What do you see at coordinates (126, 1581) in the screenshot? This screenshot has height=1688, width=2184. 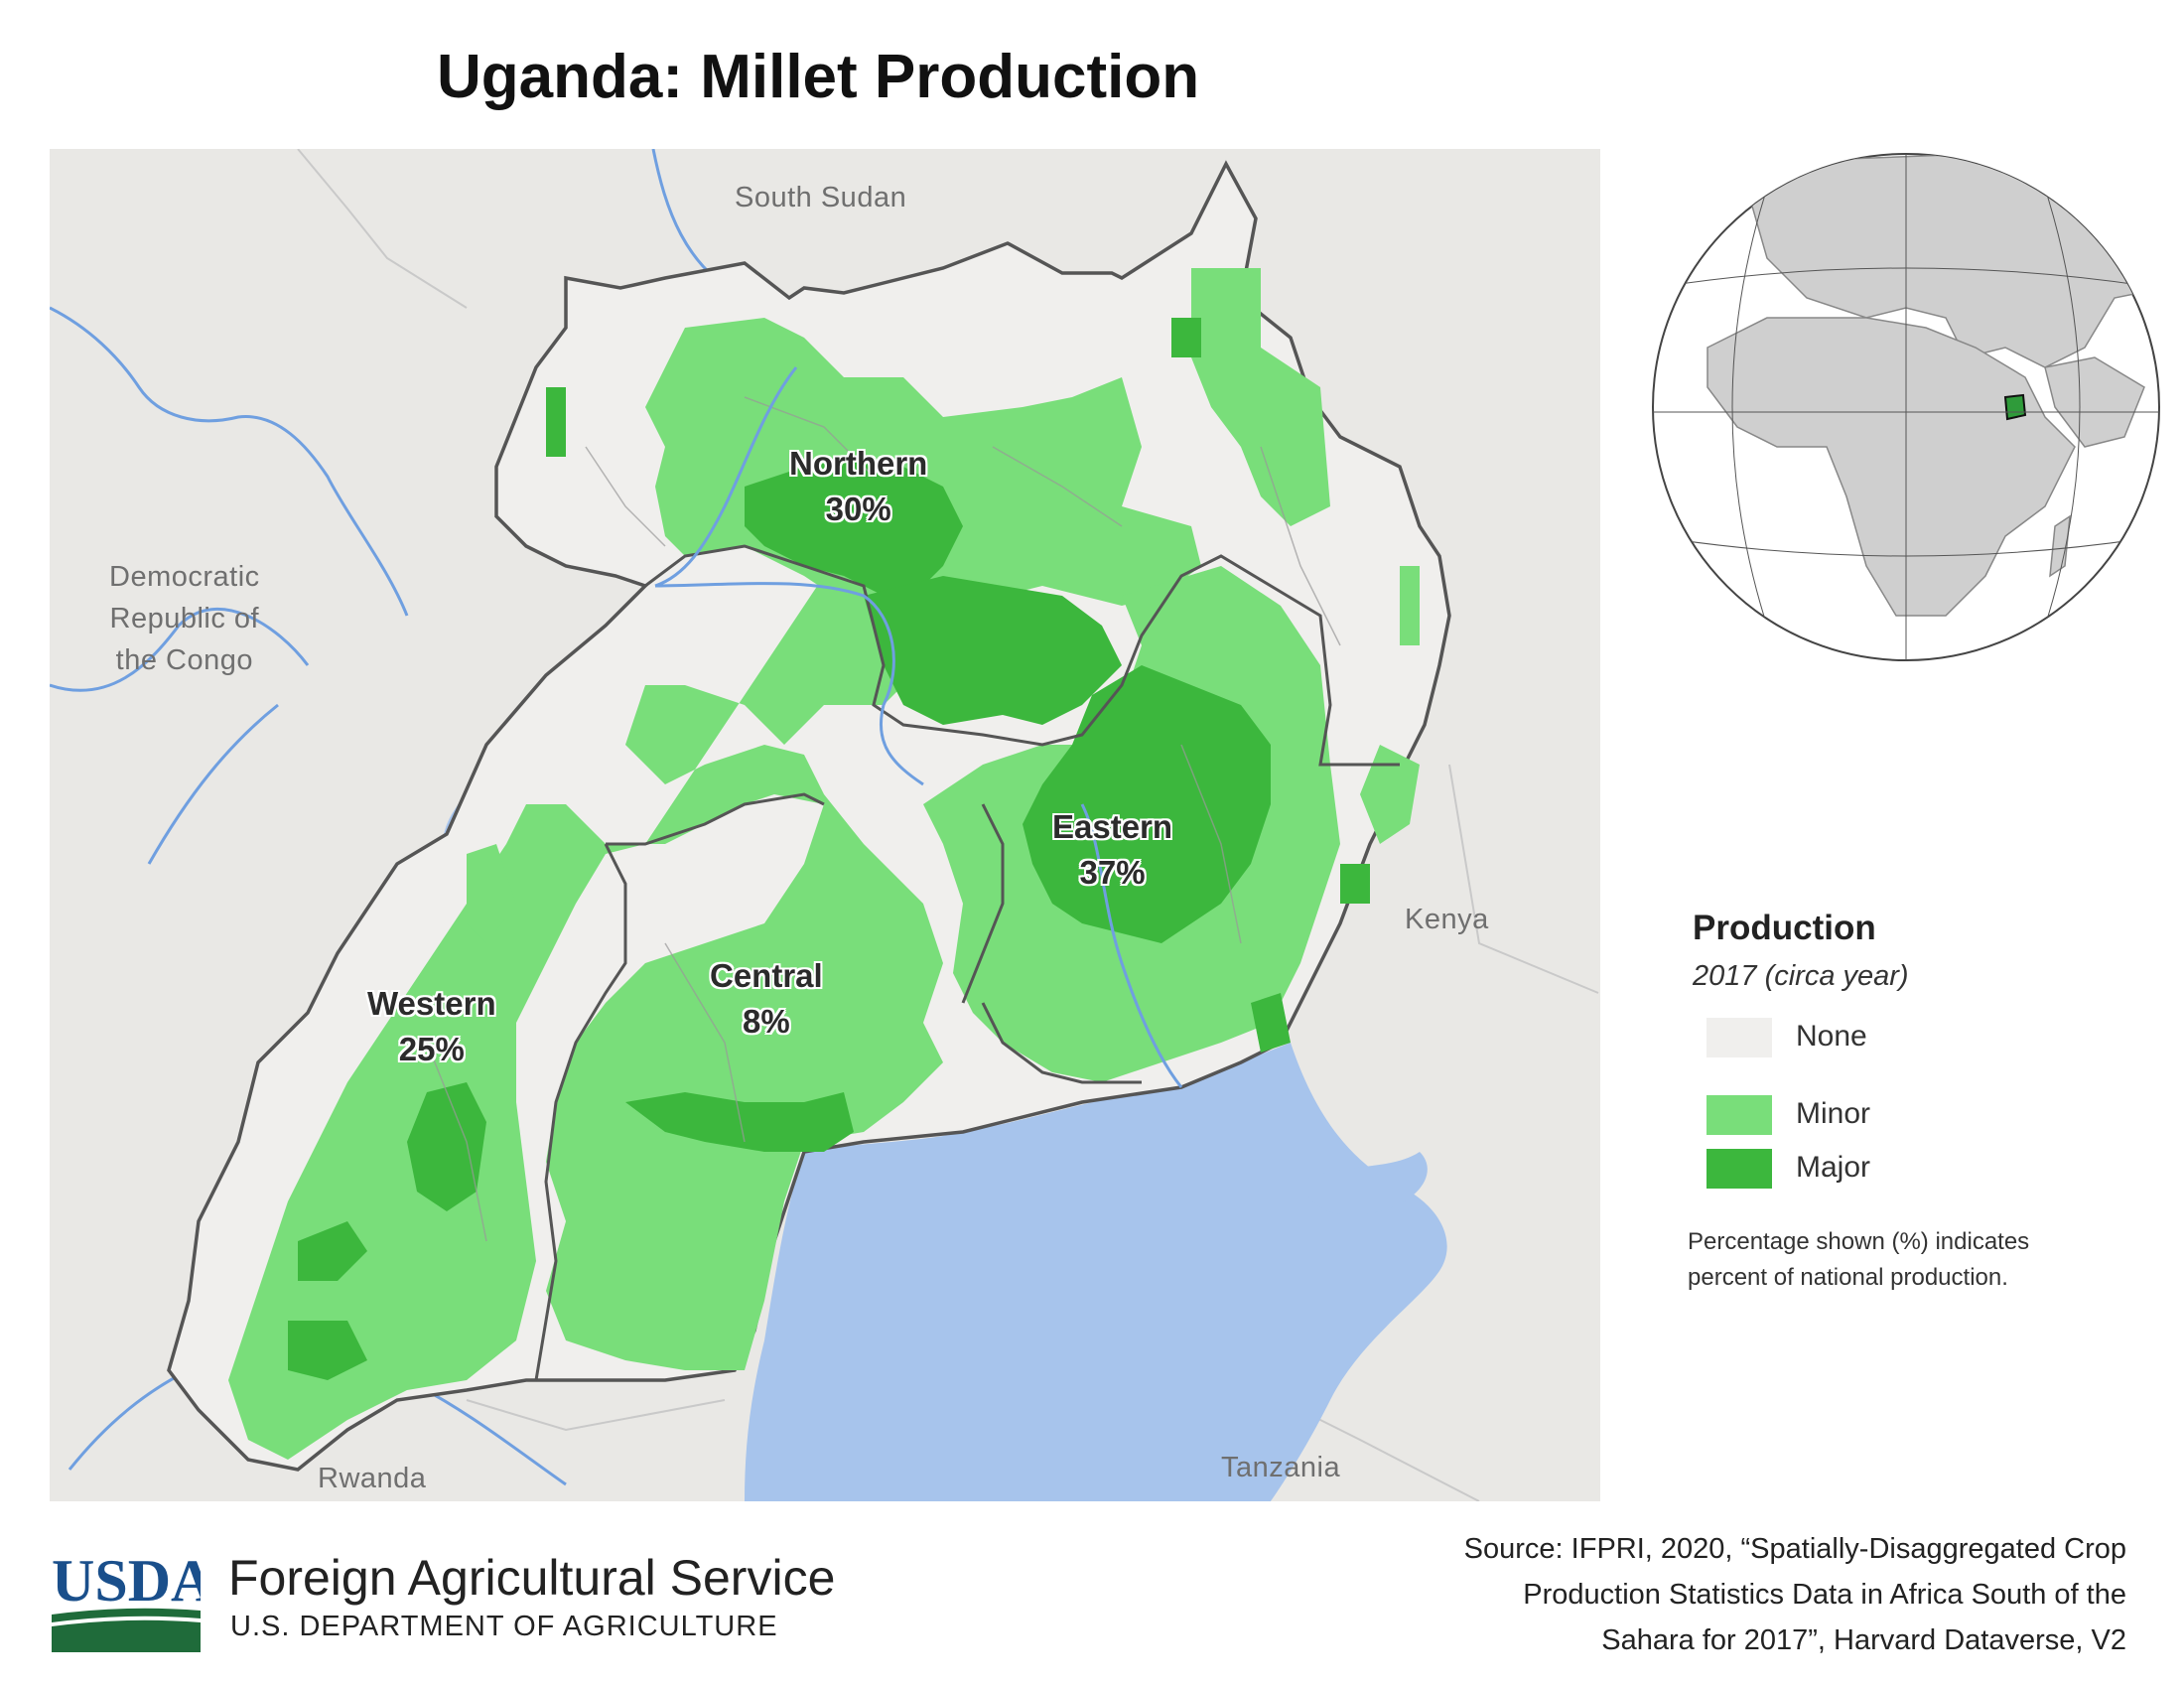 I see `usda-logo-text: USDA` at bounding box center [126, 1581].